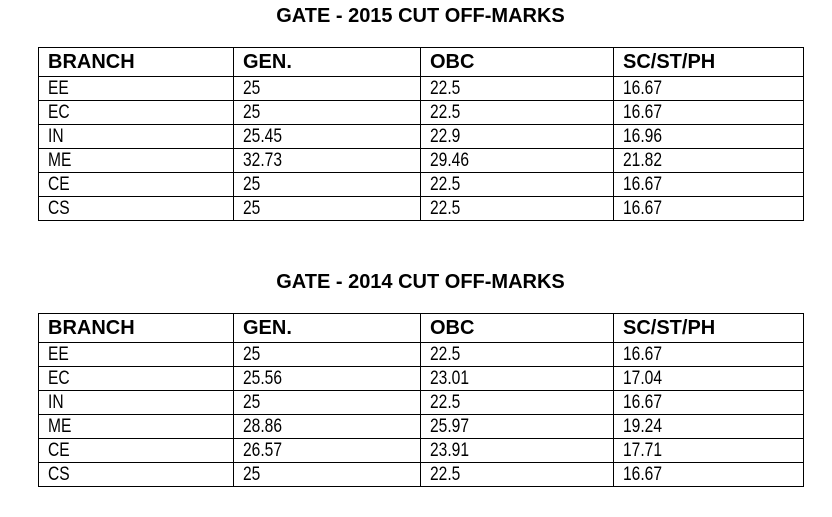 Image resolution: width=832 pixels, height=517 pixels. Describe the element at coordinates (327, 160) in the screenshot. I see `gen-cell: 32.73` at that location.